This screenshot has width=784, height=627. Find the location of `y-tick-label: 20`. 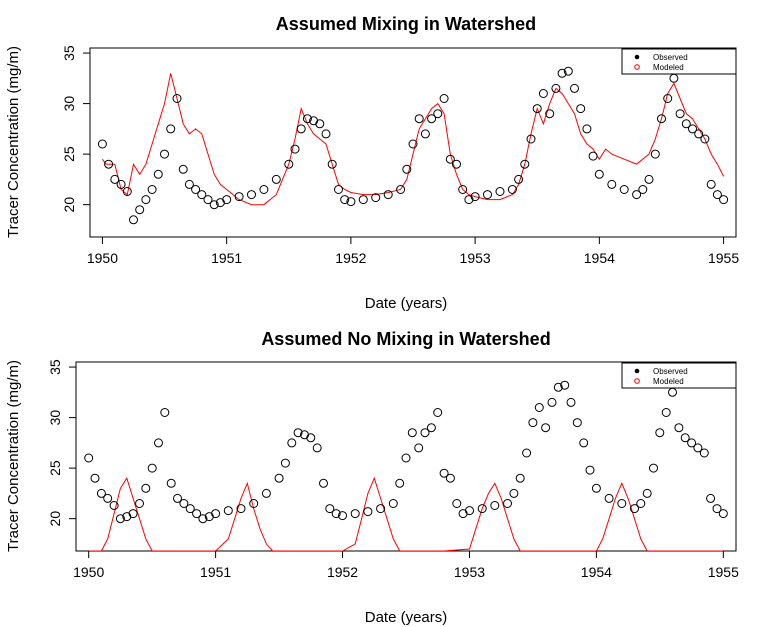

y-tick-label: 20 is located at coordinates (69, 205).